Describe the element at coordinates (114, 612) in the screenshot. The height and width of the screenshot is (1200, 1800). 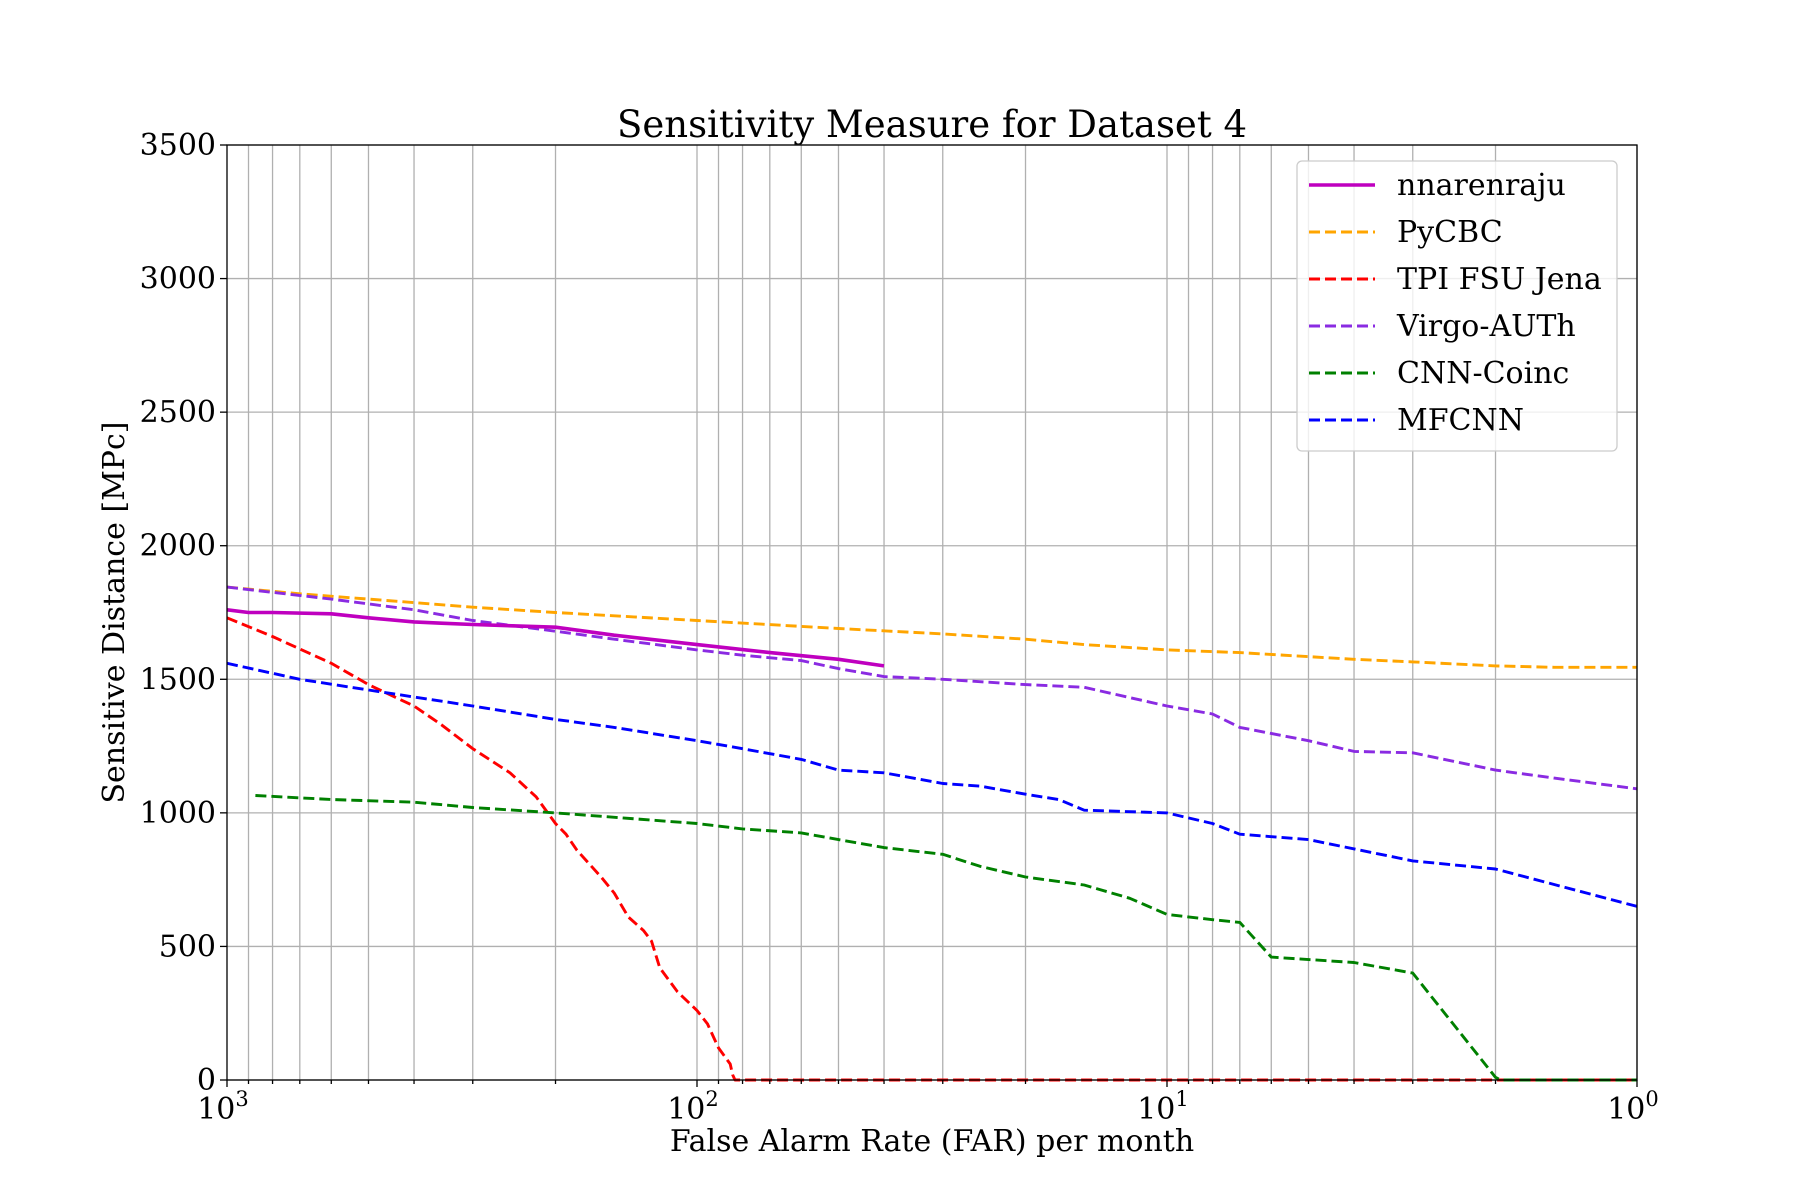
I see `y-axis-label: Sensitive Distance [MPc]` at that location.